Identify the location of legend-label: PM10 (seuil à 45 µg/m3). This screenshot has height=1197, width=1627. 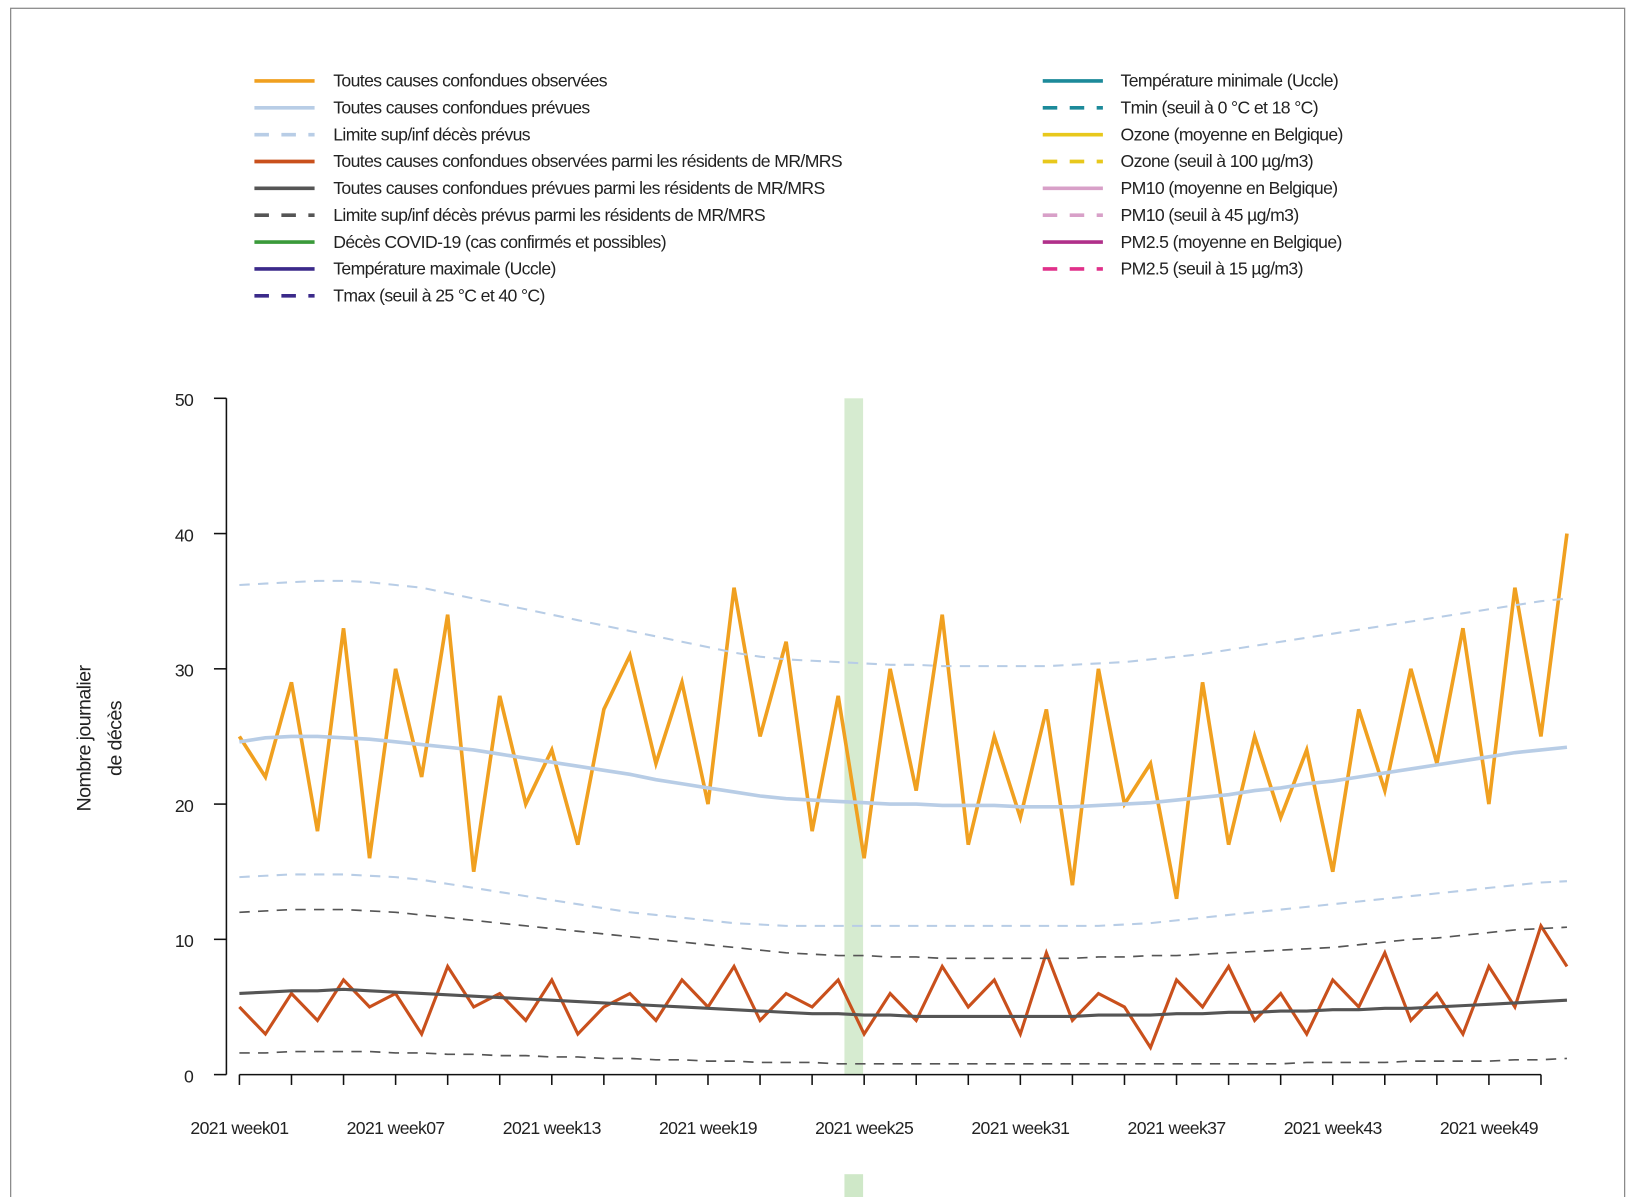
(1210, 215).